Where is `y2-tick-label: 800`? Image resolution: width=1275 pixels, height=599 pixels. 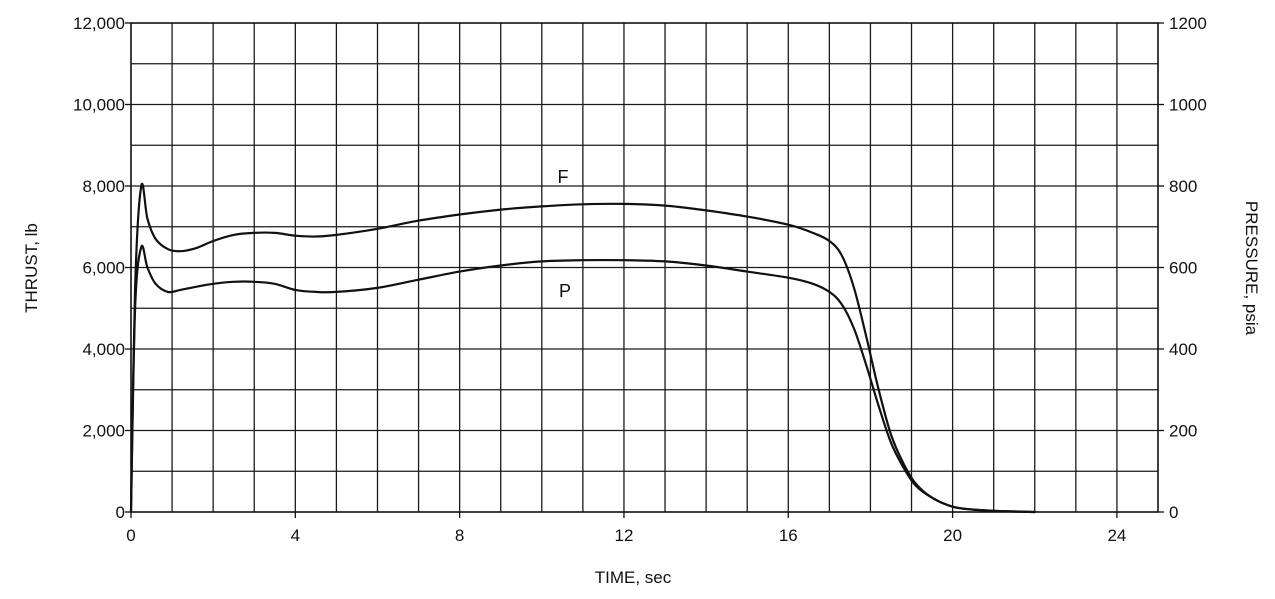 y2-tick-label: 800 is located at coordinates (1183, 186).